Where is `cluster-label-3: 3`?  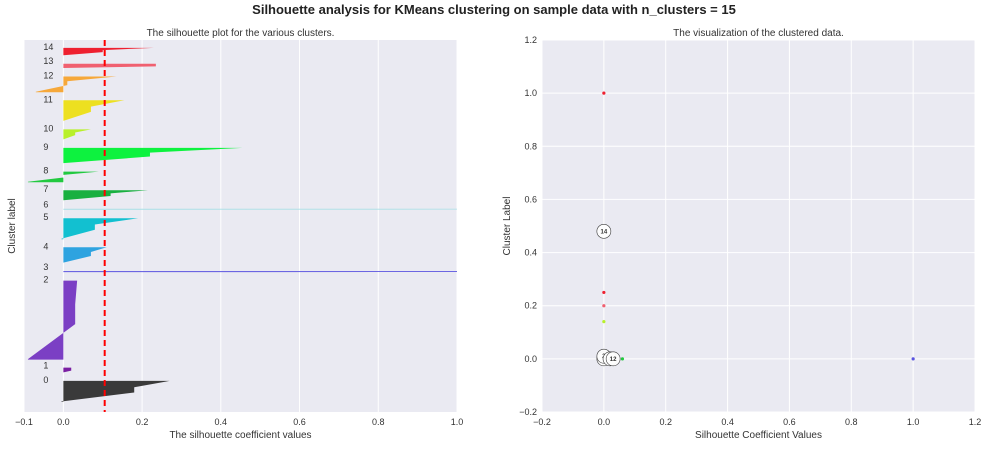
cluster-label-3: 3 is located at coordinates (45, 267).